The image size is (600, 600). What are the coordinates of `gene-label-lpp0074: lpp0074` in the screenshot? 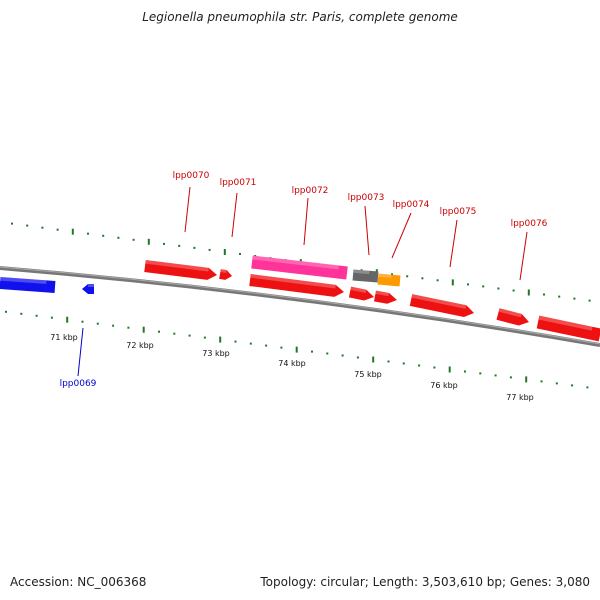 It's located at (411, 205).